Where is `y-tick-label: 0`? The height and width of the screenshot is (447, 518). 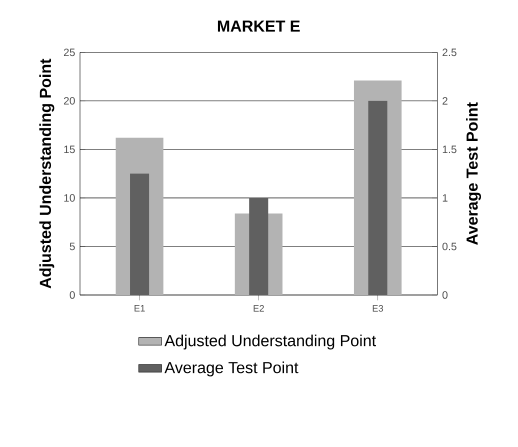
y-tick-label: 0 is located at coordinates (72, 295).